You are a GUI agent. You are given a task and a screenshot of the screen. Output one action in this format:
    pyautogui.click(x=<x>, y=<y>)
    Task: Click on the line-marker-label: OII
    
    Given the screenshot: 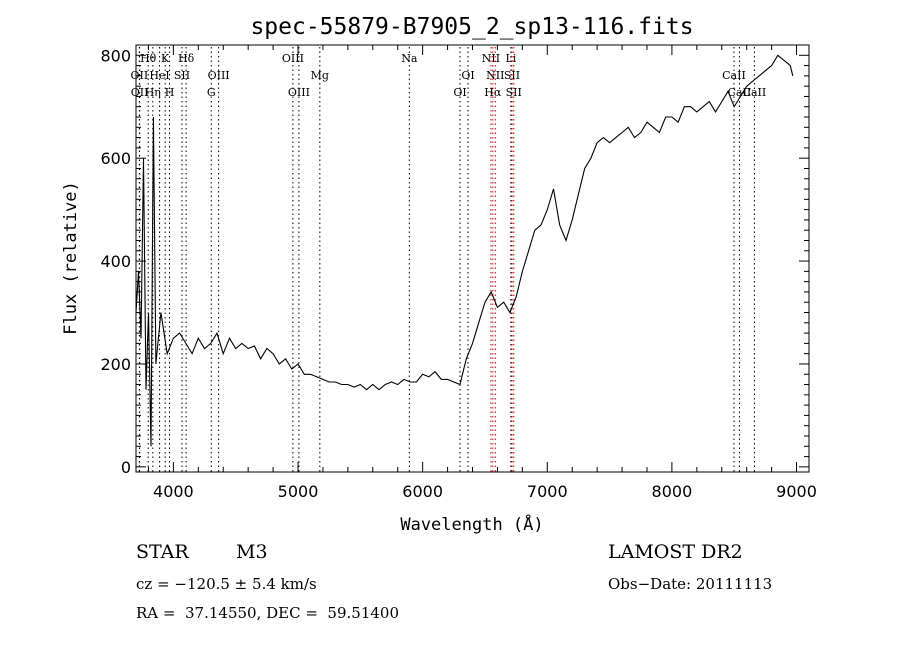 What is the action you would take?
    pyautogui.click(x=140, y=92)
    